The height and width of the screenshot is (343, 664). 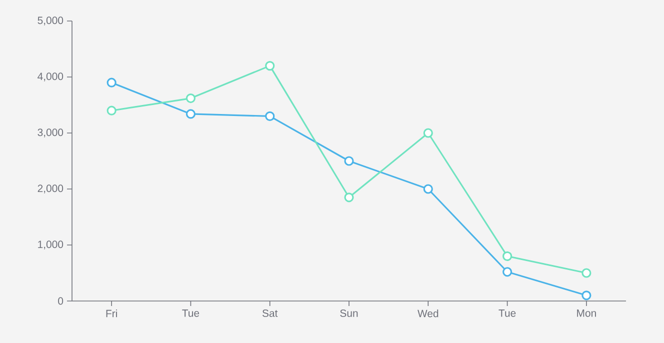 What do you see at coordinates (270, 313) in the screenshot?
I see `x-tick-label: Sat` at bounding box center [270, 313].